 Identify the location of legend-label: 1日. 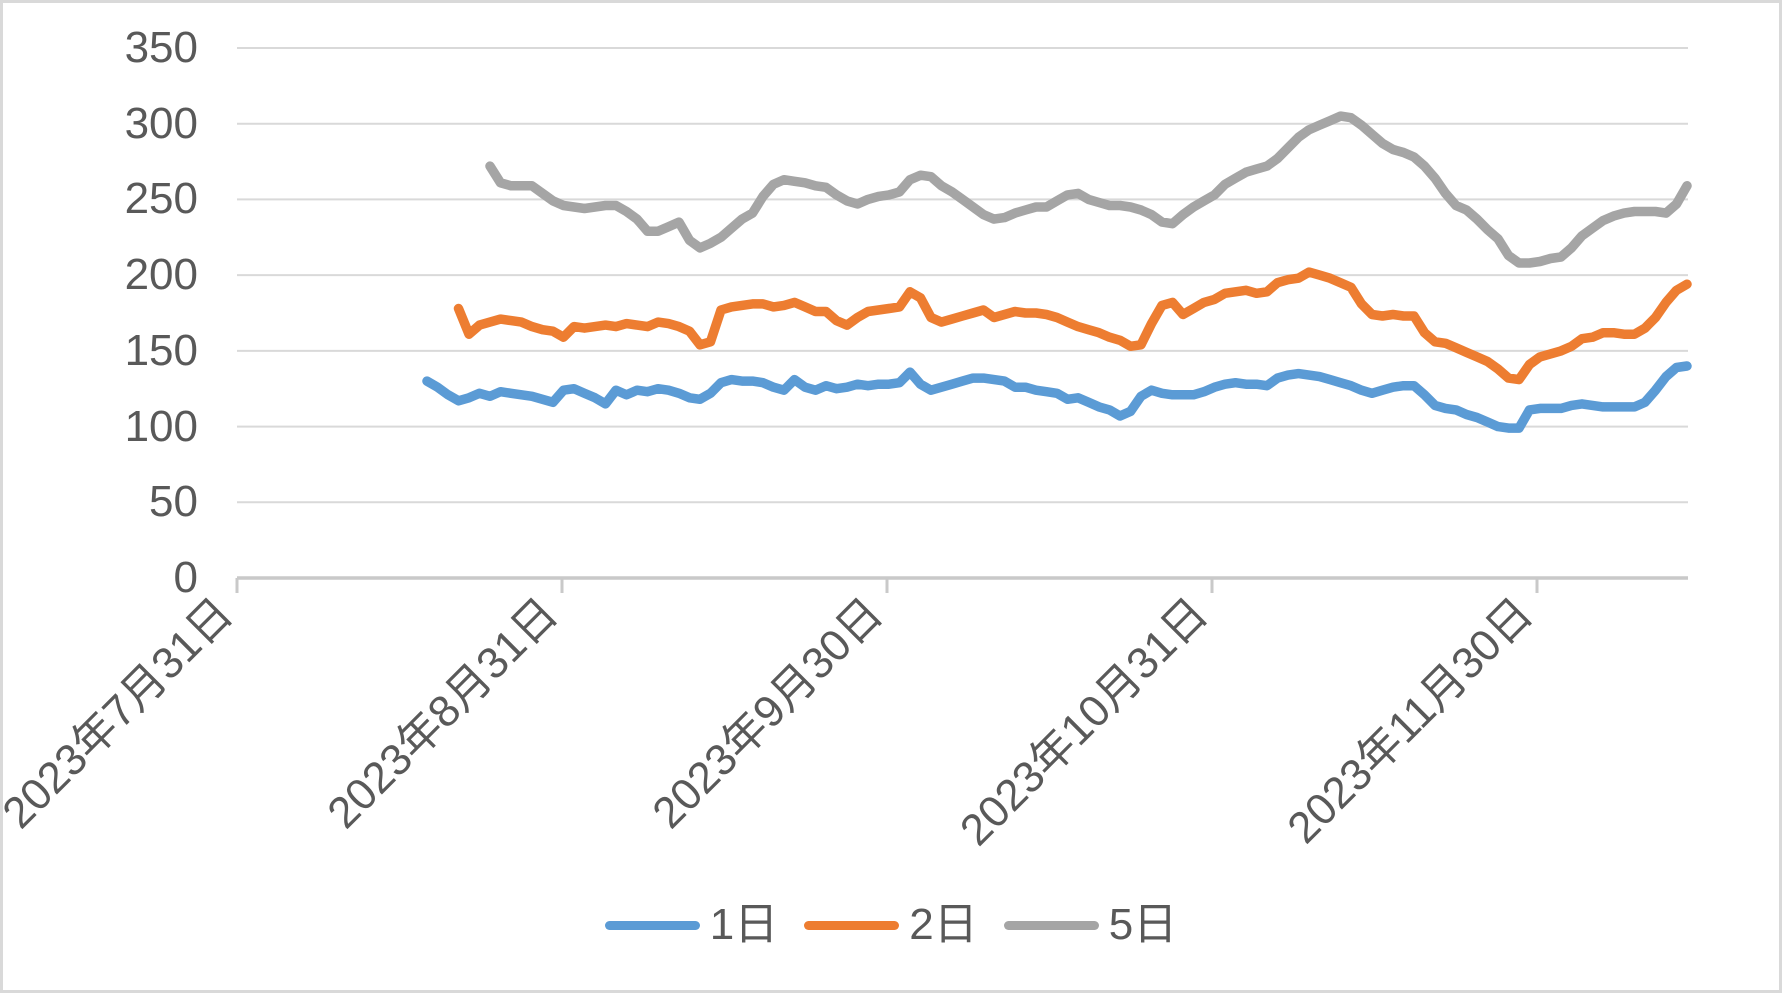
(744, 924).